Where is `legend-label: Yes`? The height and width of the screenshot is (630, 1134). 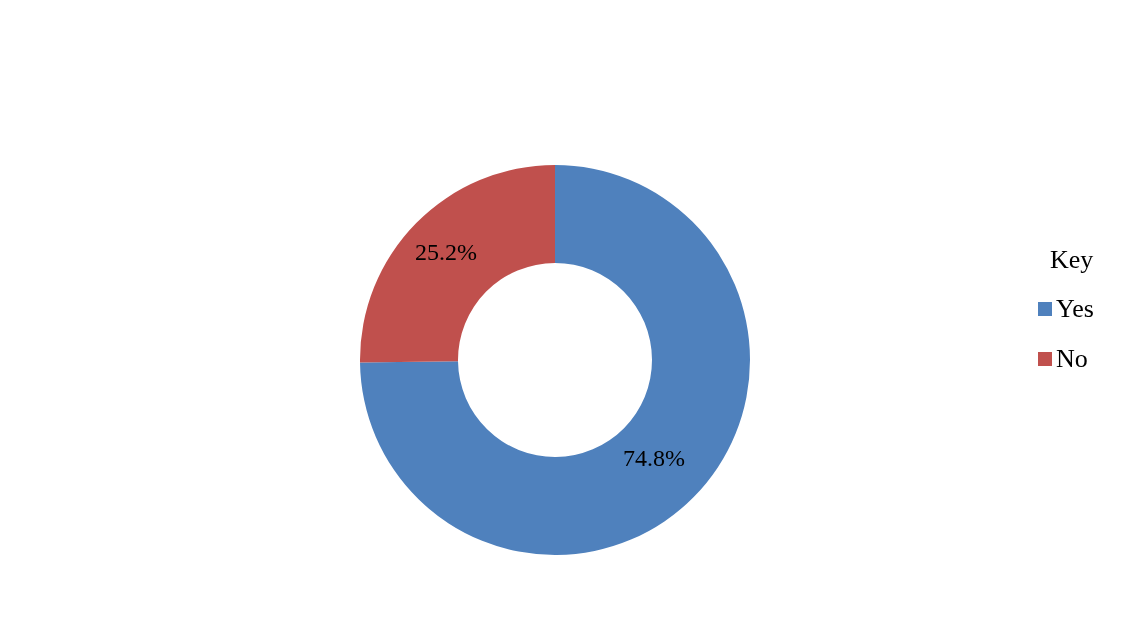
legend-label: Yes is located at coordinates (1075, 309).